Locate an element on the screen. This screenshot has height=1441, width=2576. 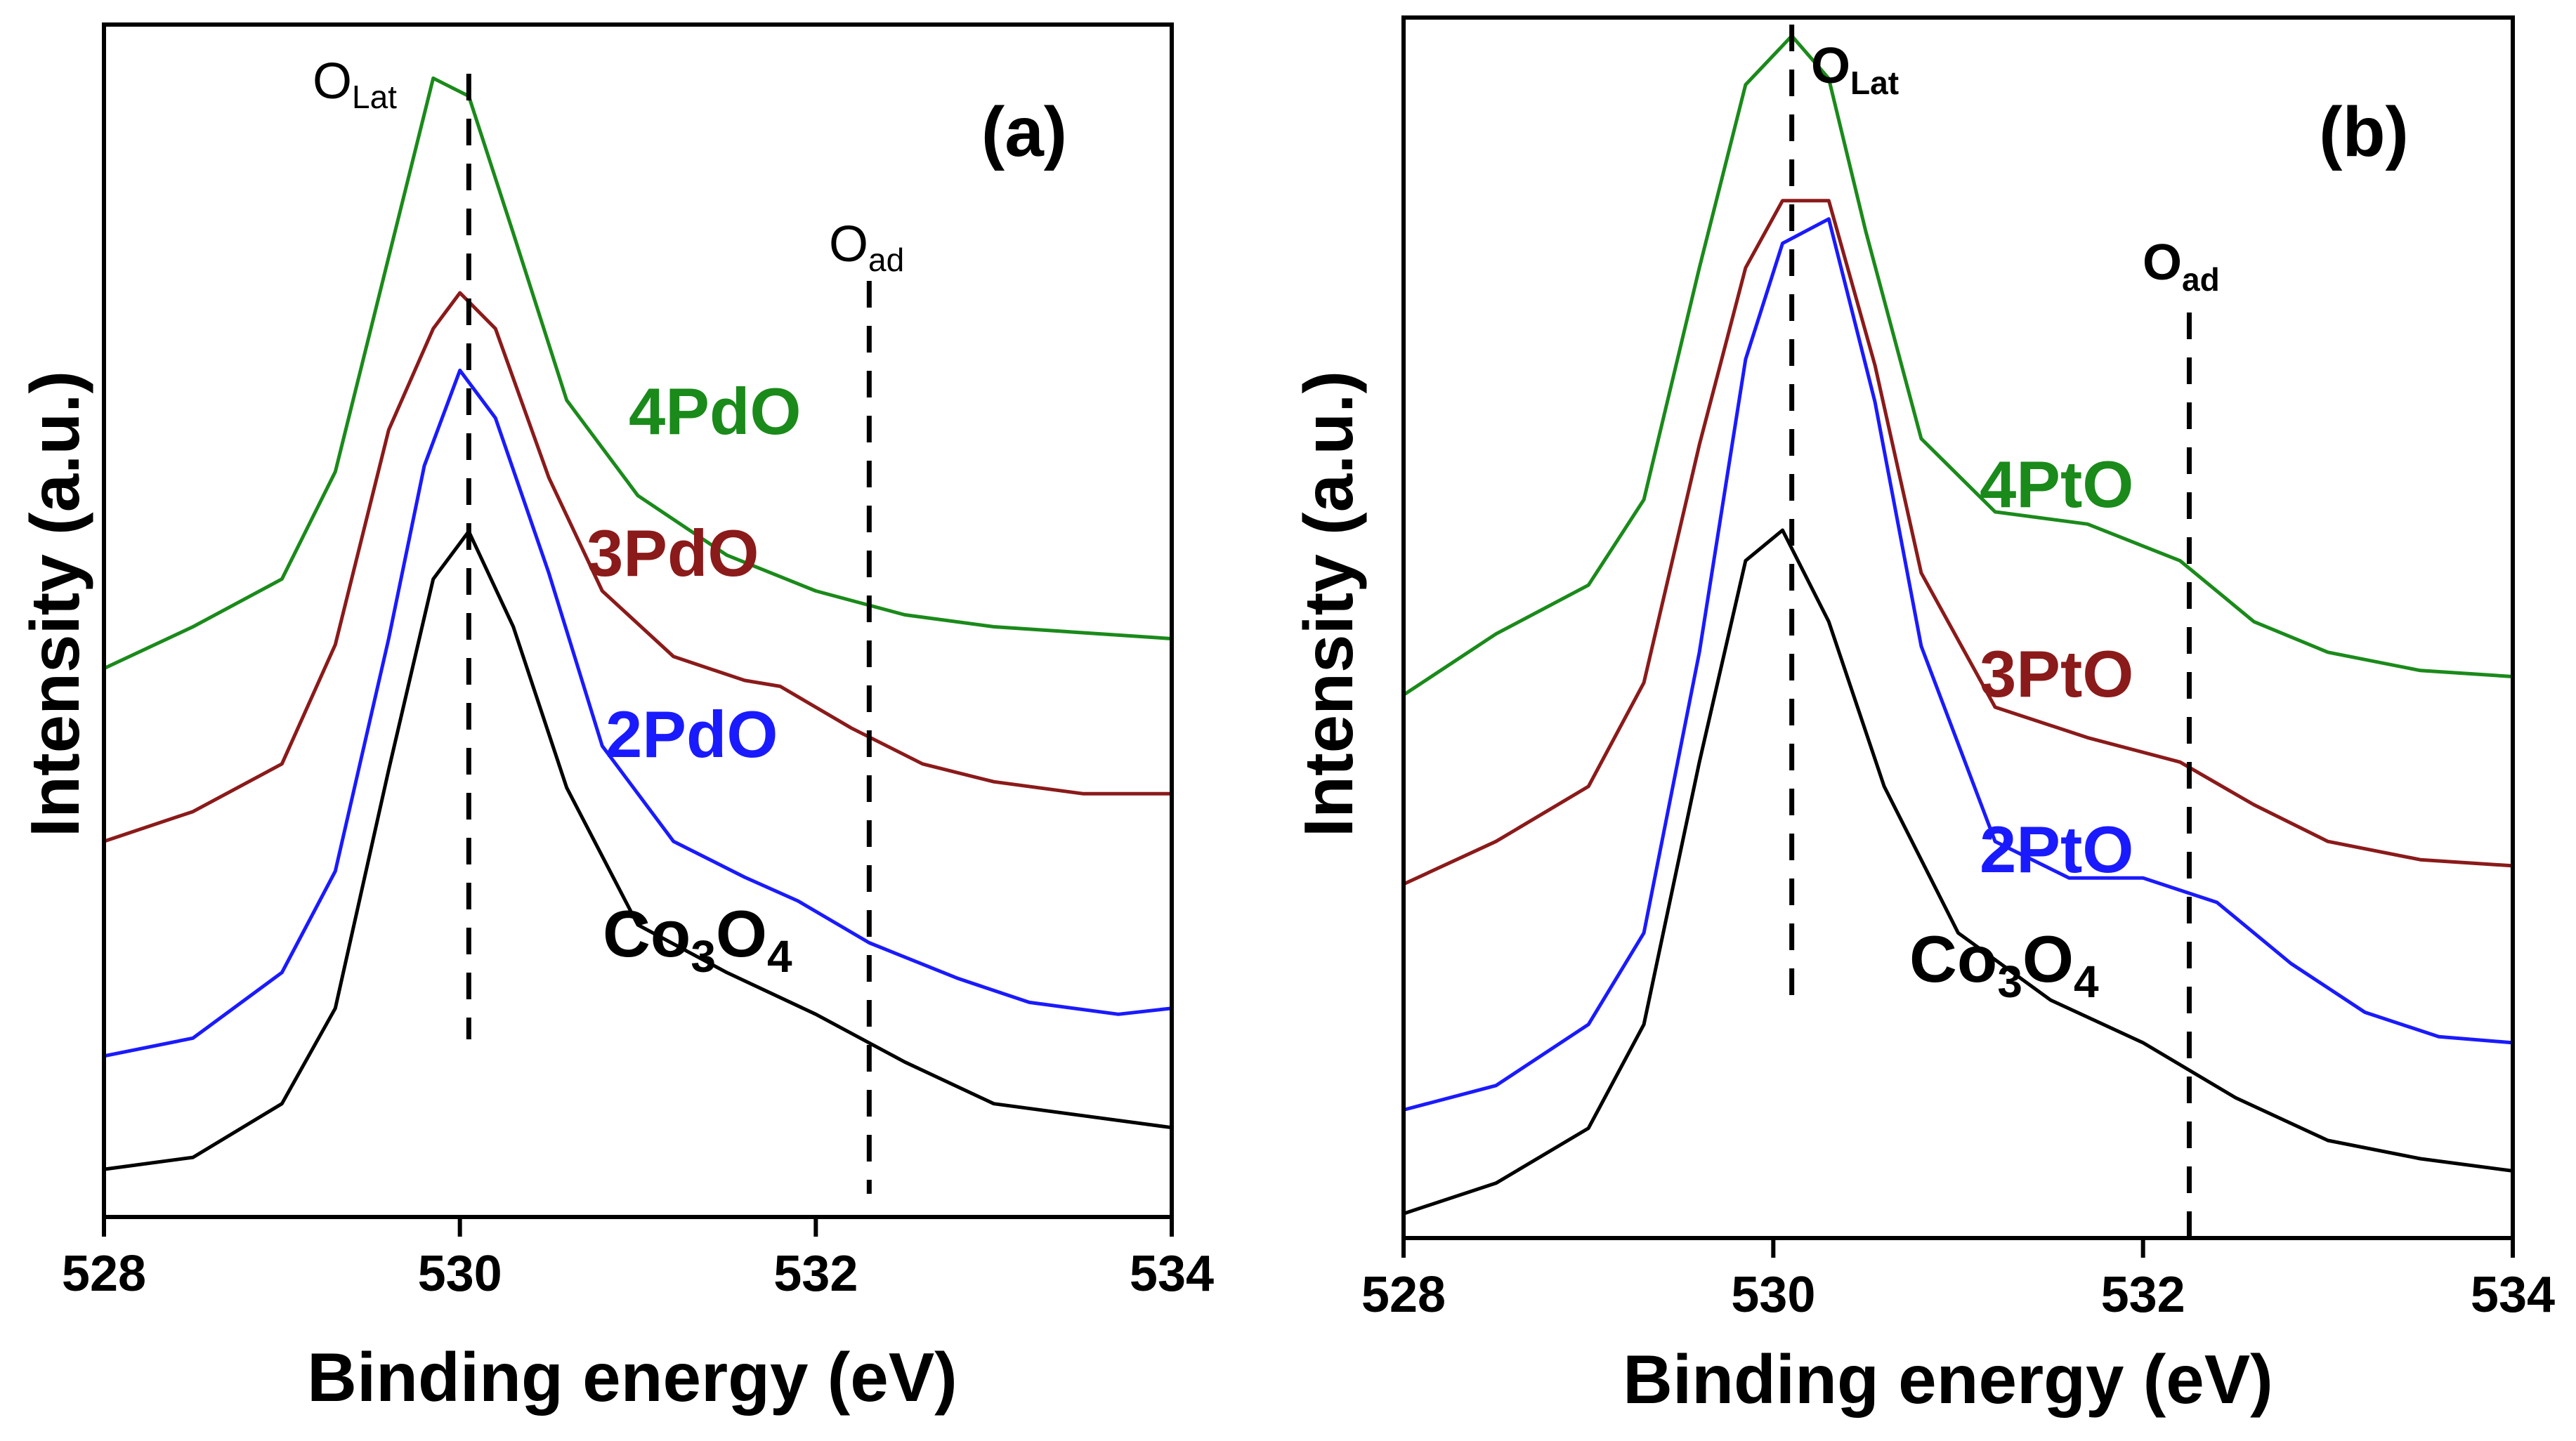
series-label-co3o4-b: Co3O4 is located at coordinates (2004, 964).